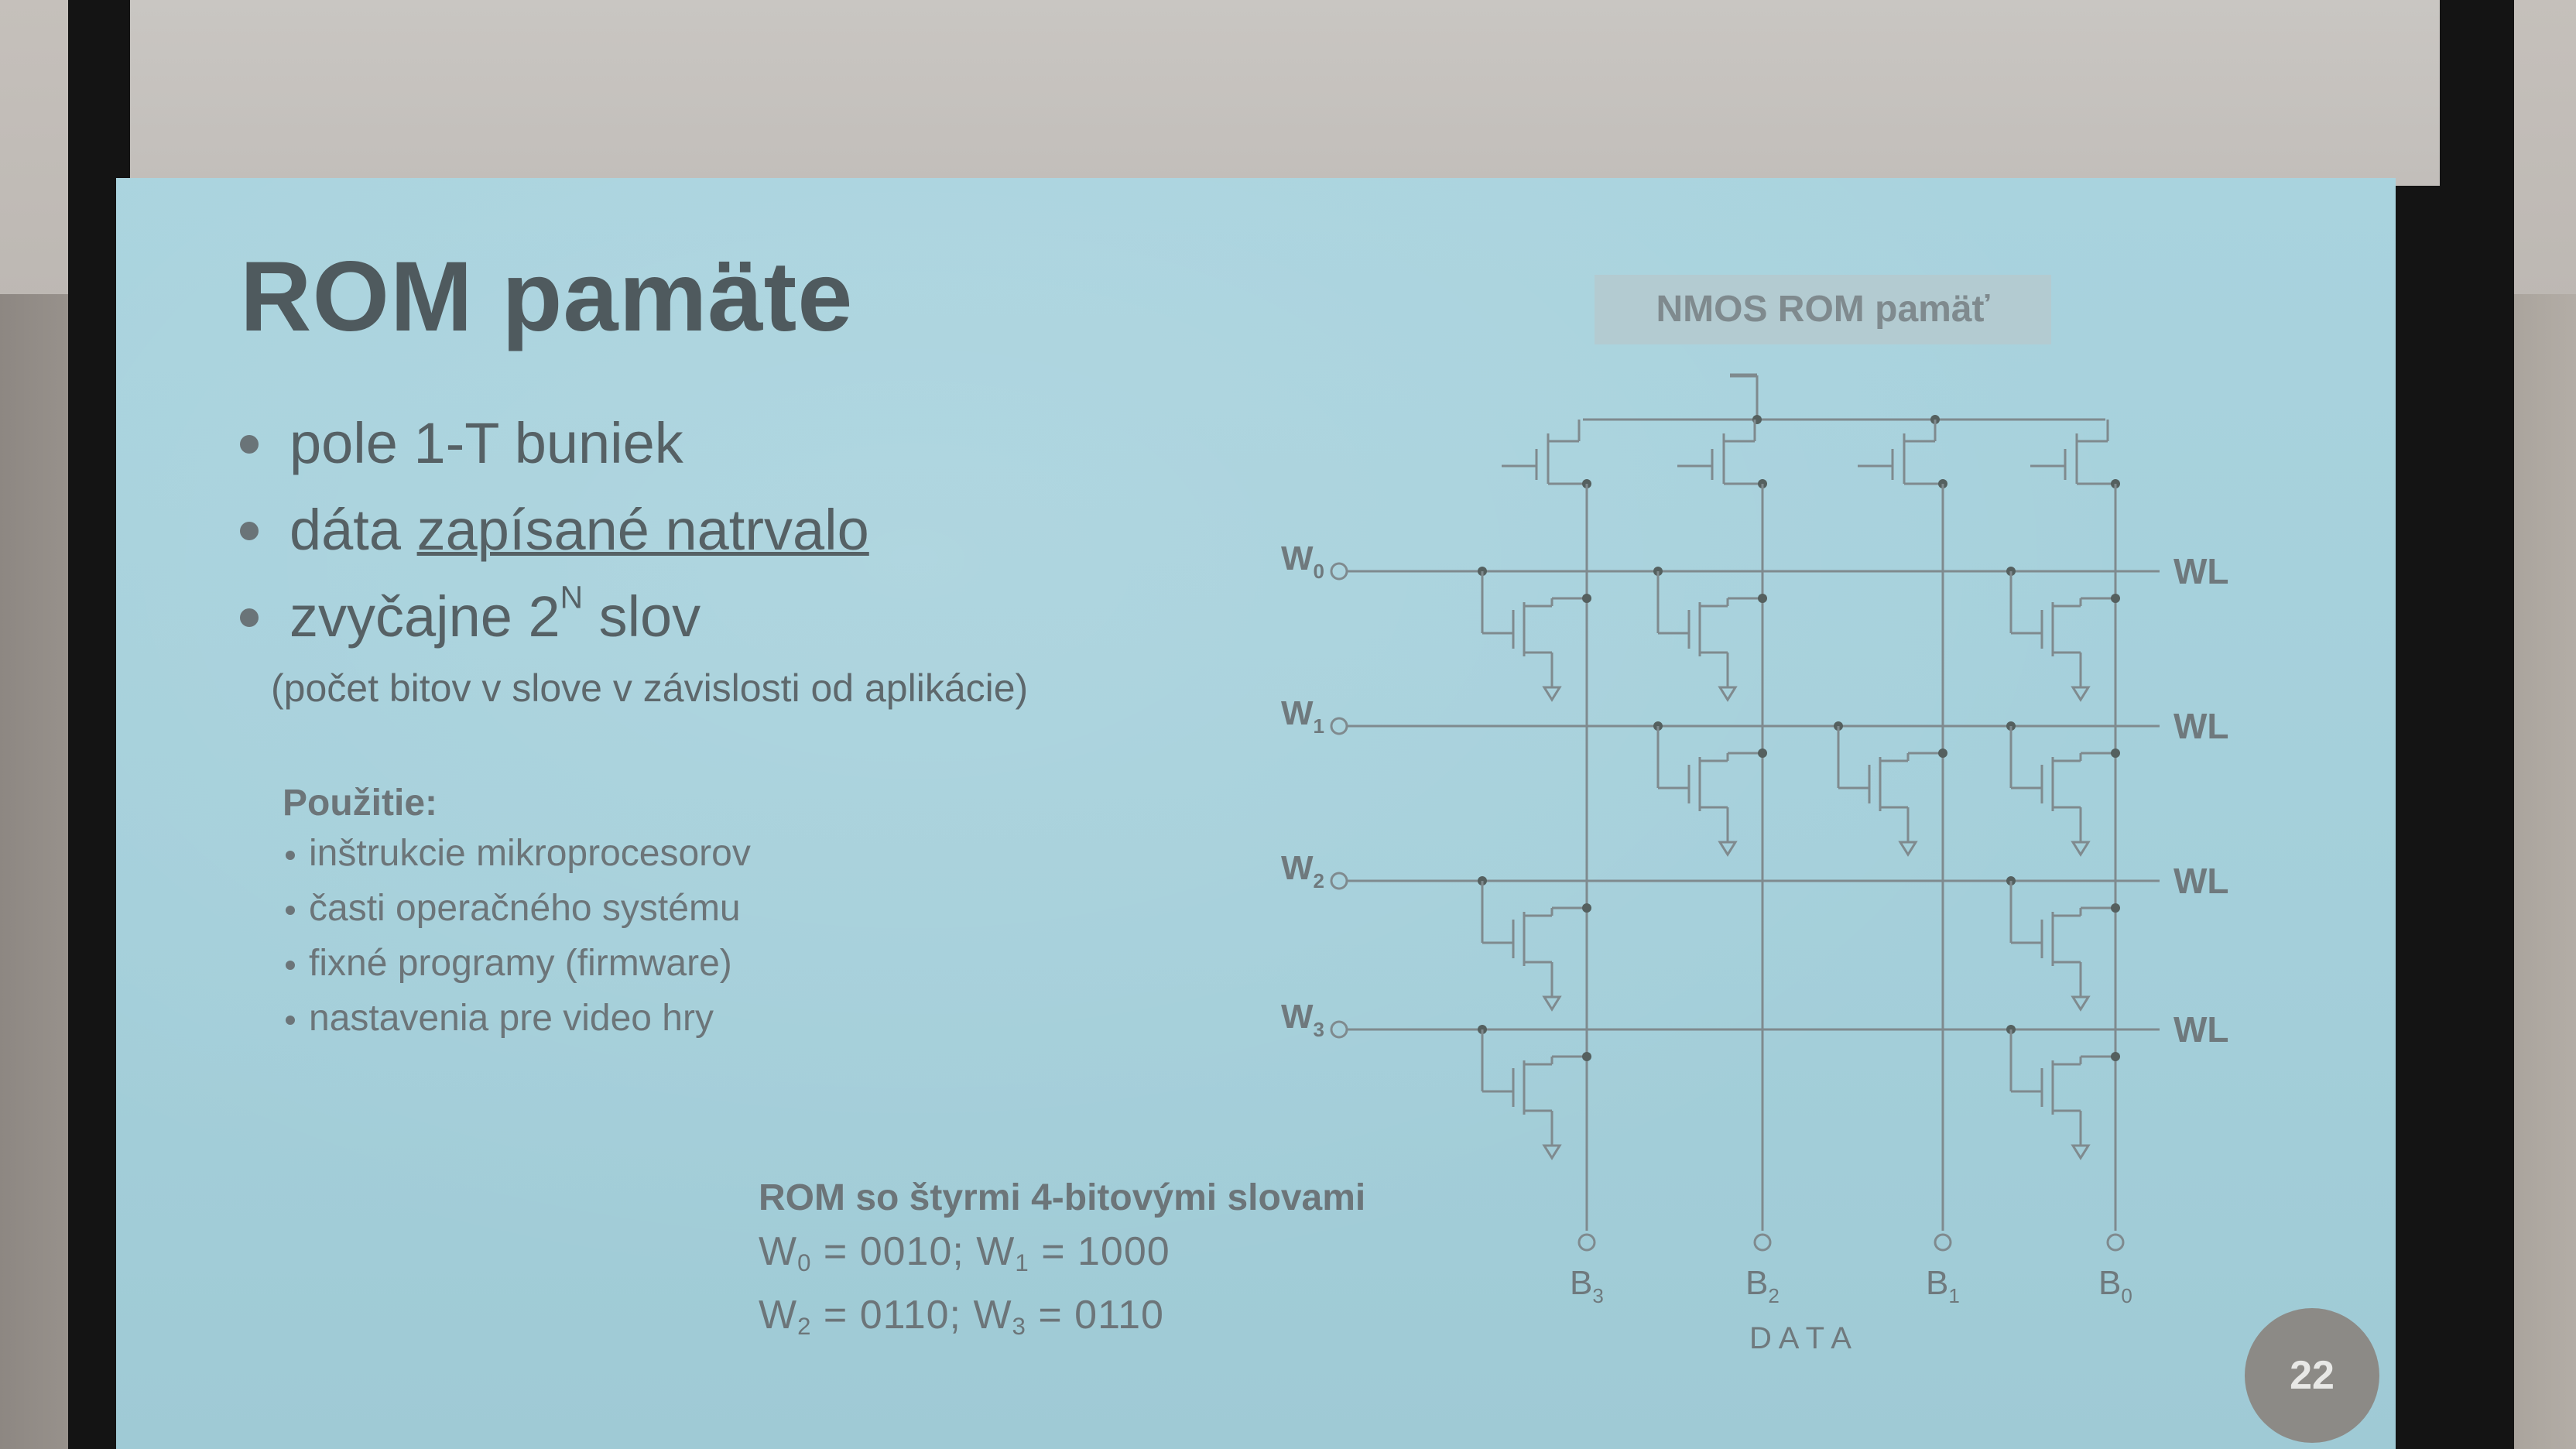 This screenshot has height=1449, width=2576. What do you see at coordinates (894, 1251) in the screenshot?
I see `word-value: = 0010;` at bounding box center [894, 1251].